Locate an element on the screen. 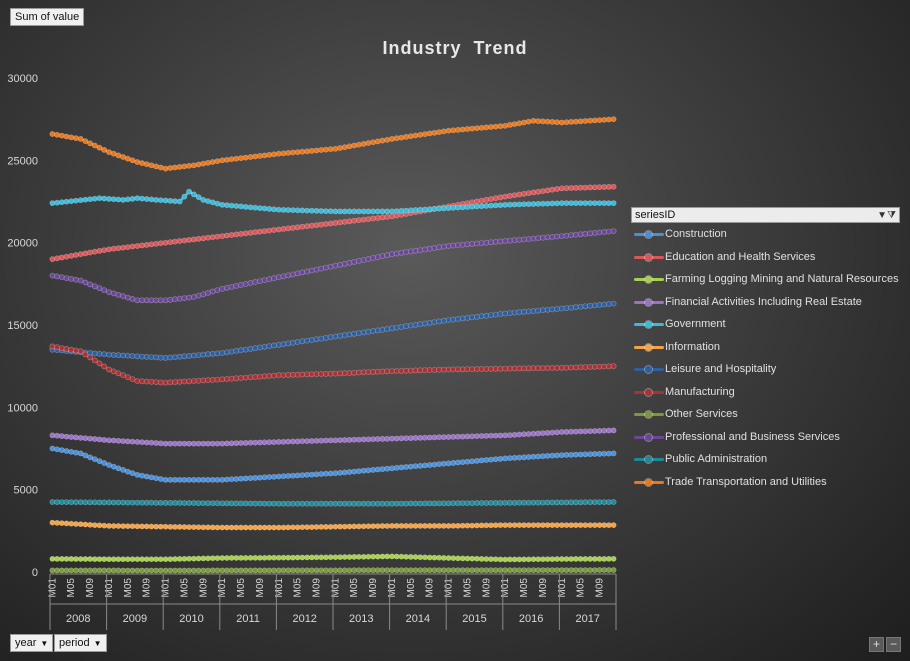  legend-item: Other Services is located at coordinates (765, 414).